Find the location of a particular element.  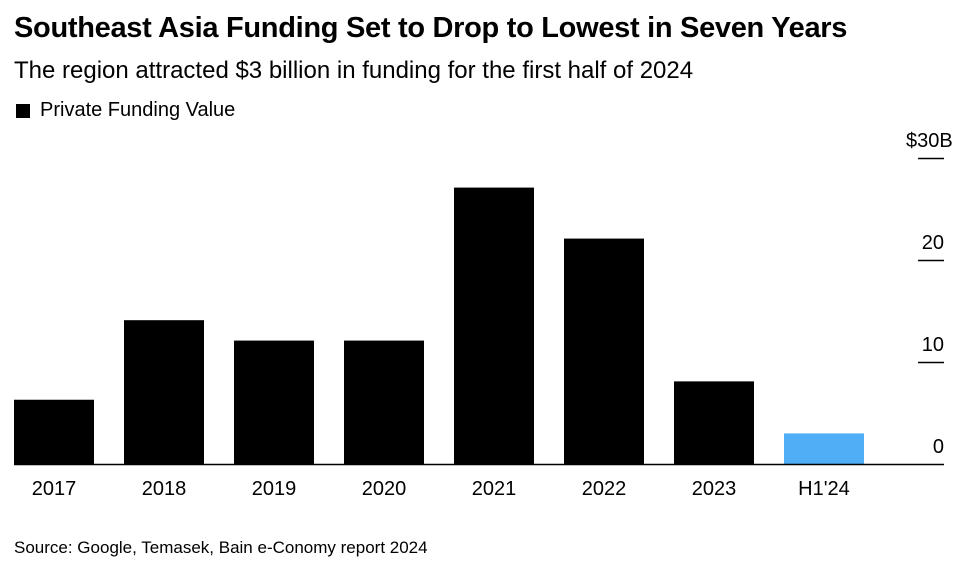

bar-2022 is located at coordinates (604, 351).